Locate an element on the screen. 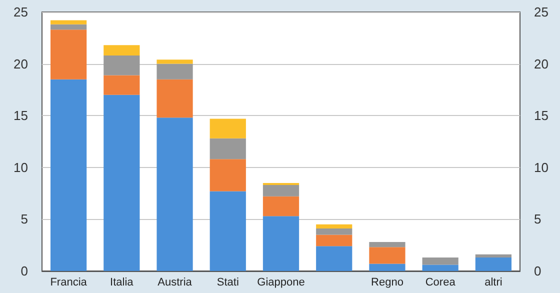 This screenshot has width=560, height=293. y2-tick-label: 0 is located at coordinates (538, 271).